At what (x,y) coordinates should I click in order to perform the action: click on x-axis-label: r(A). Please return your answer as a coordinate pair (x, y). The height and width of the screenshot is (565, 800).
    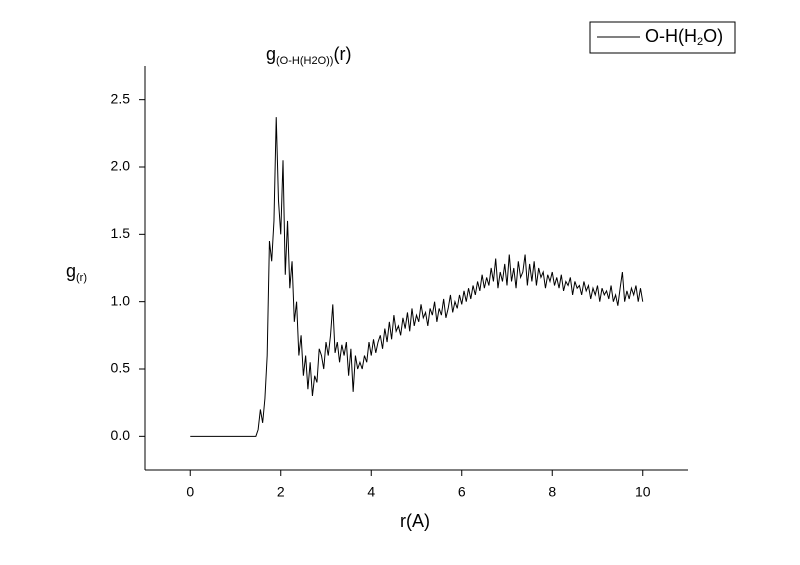
    Looking at the image, I should click on (415, 521).